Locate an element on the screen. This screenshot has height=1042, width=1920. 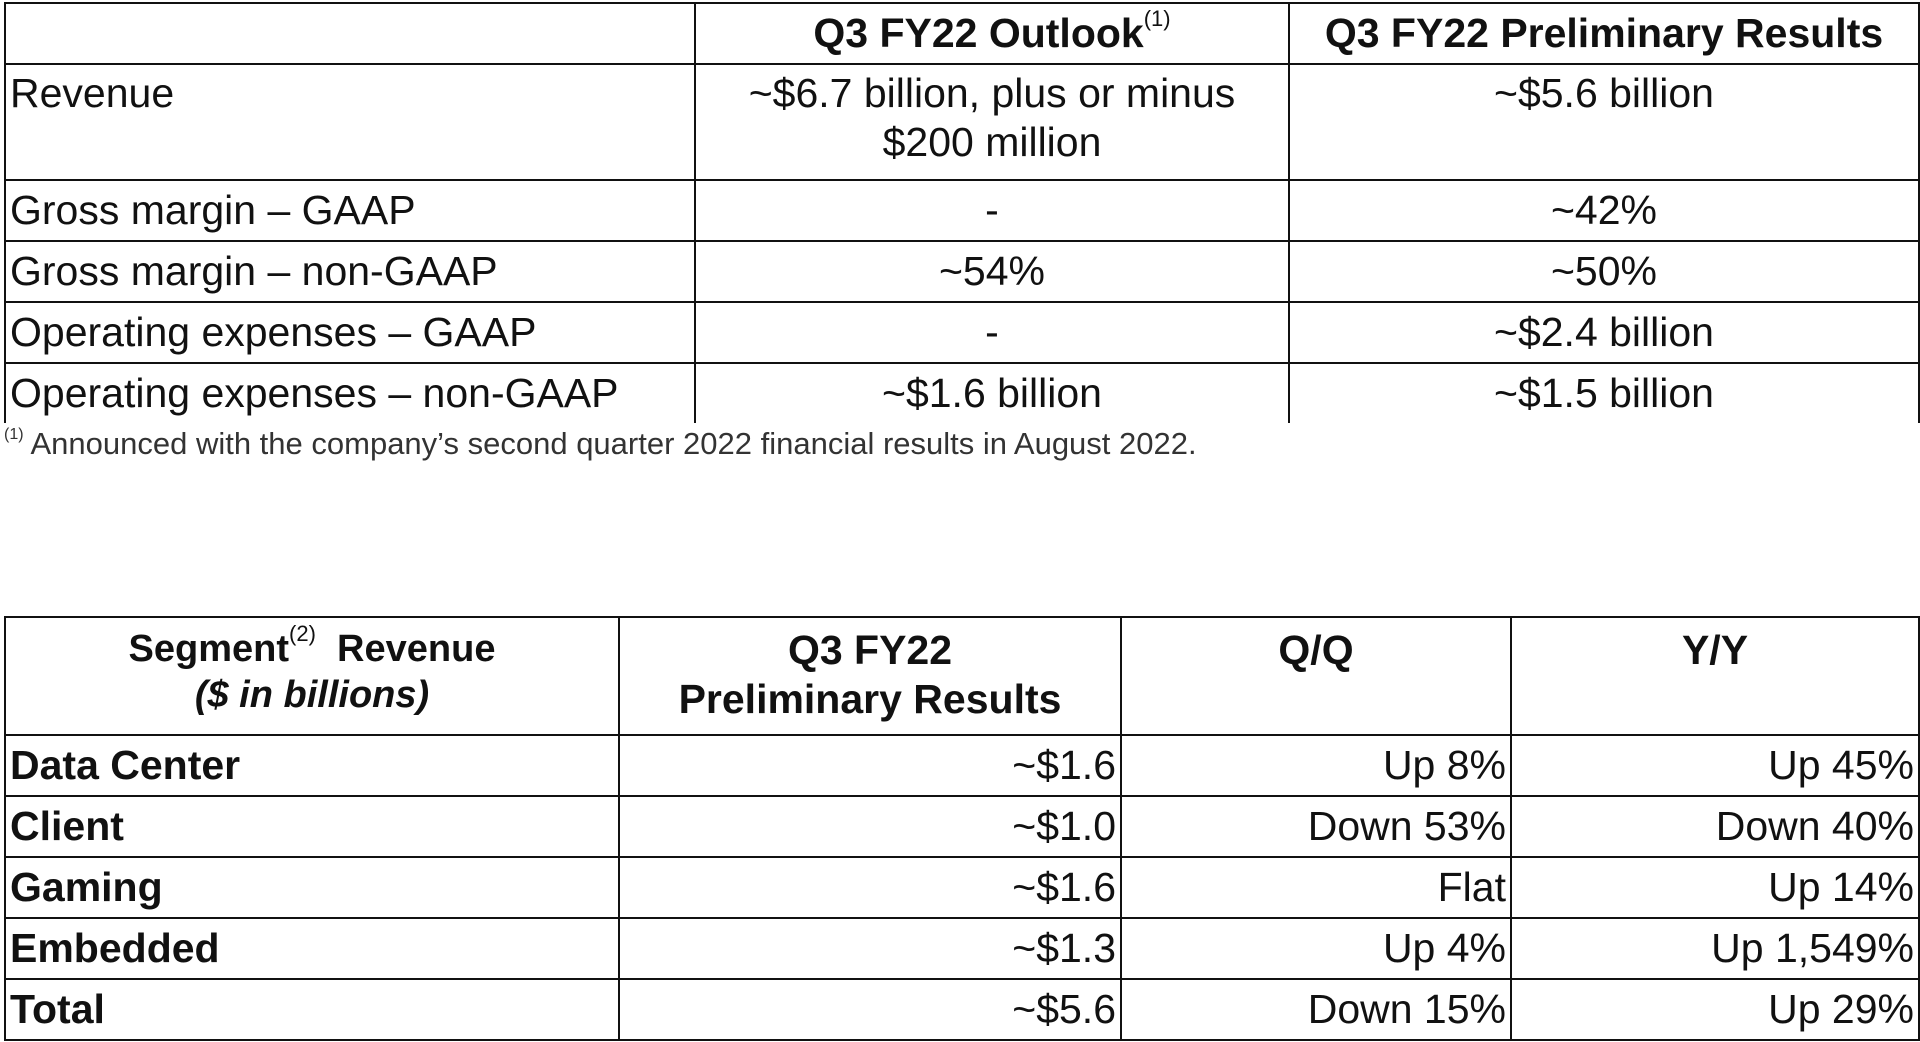
outlook-value: ~$1.6 billion is located at coordinates (992, 392).